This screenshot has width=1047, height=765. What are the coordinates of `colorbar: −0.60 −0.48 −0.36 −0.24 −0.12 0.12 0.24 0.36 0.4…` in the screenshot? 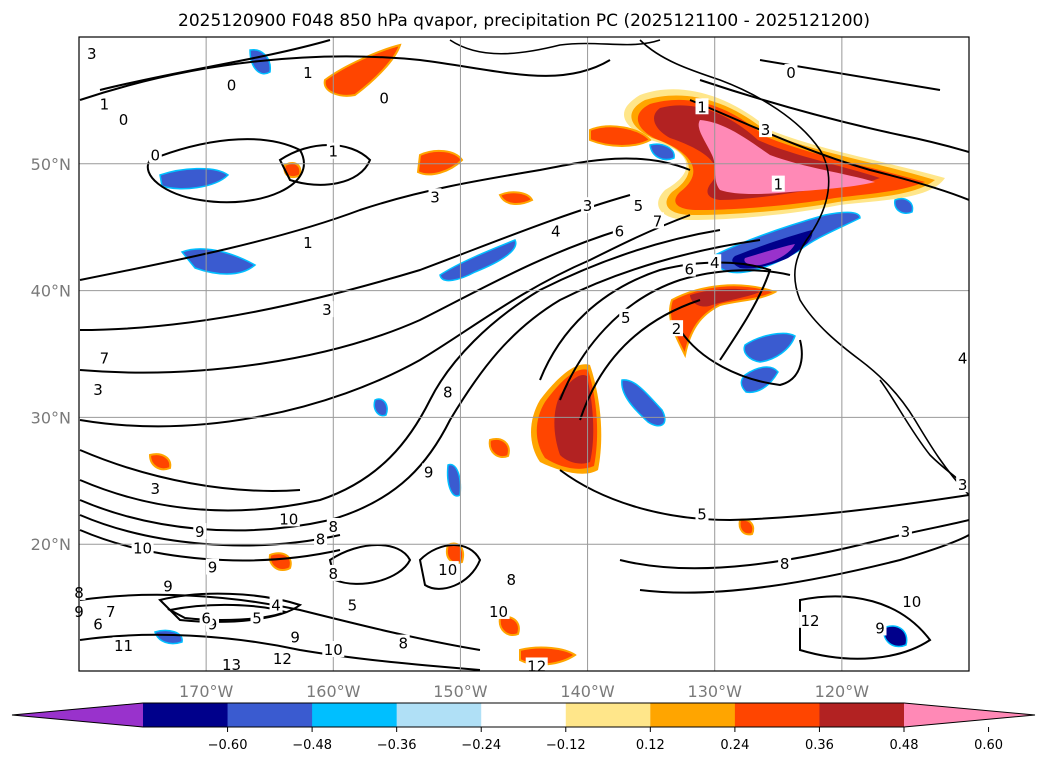 It's located at (523, 727).